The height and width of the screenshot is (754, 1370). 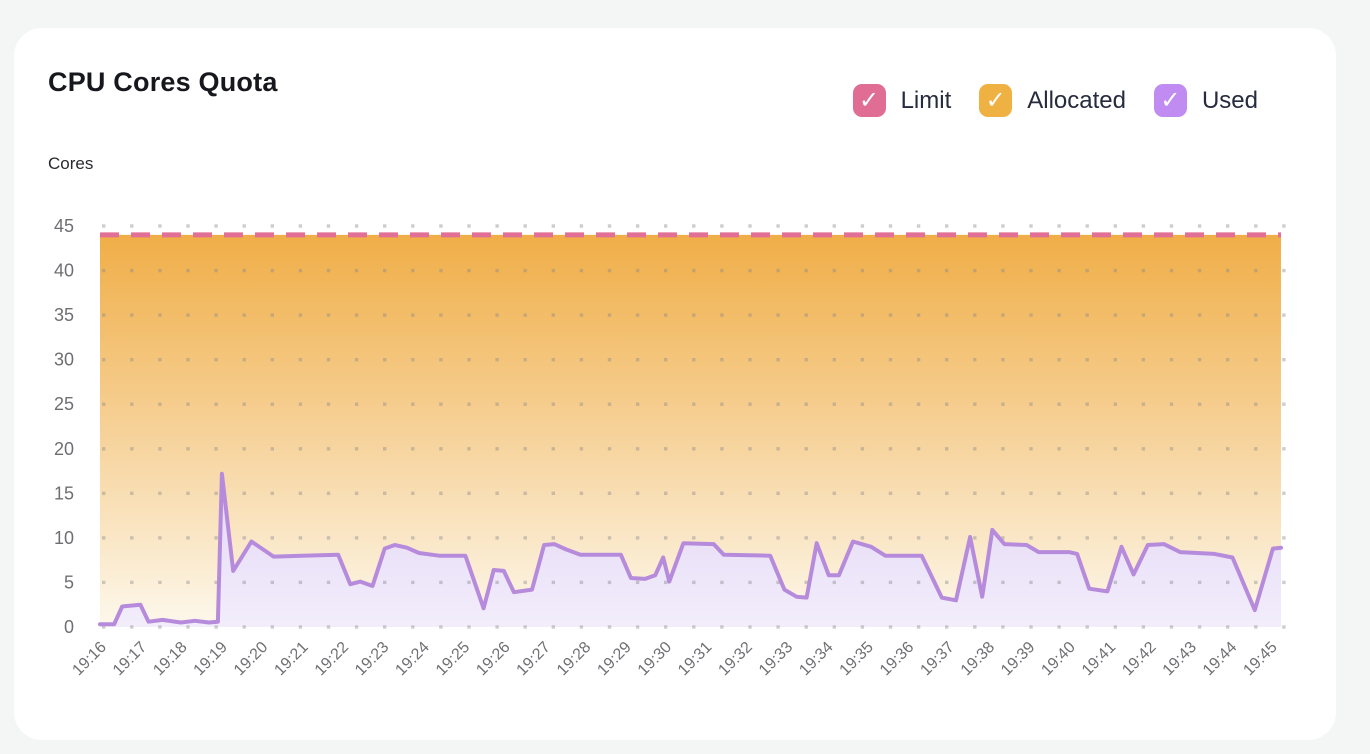 I want to click on x-tick-label: 19:20, so click(x=251, y=659).